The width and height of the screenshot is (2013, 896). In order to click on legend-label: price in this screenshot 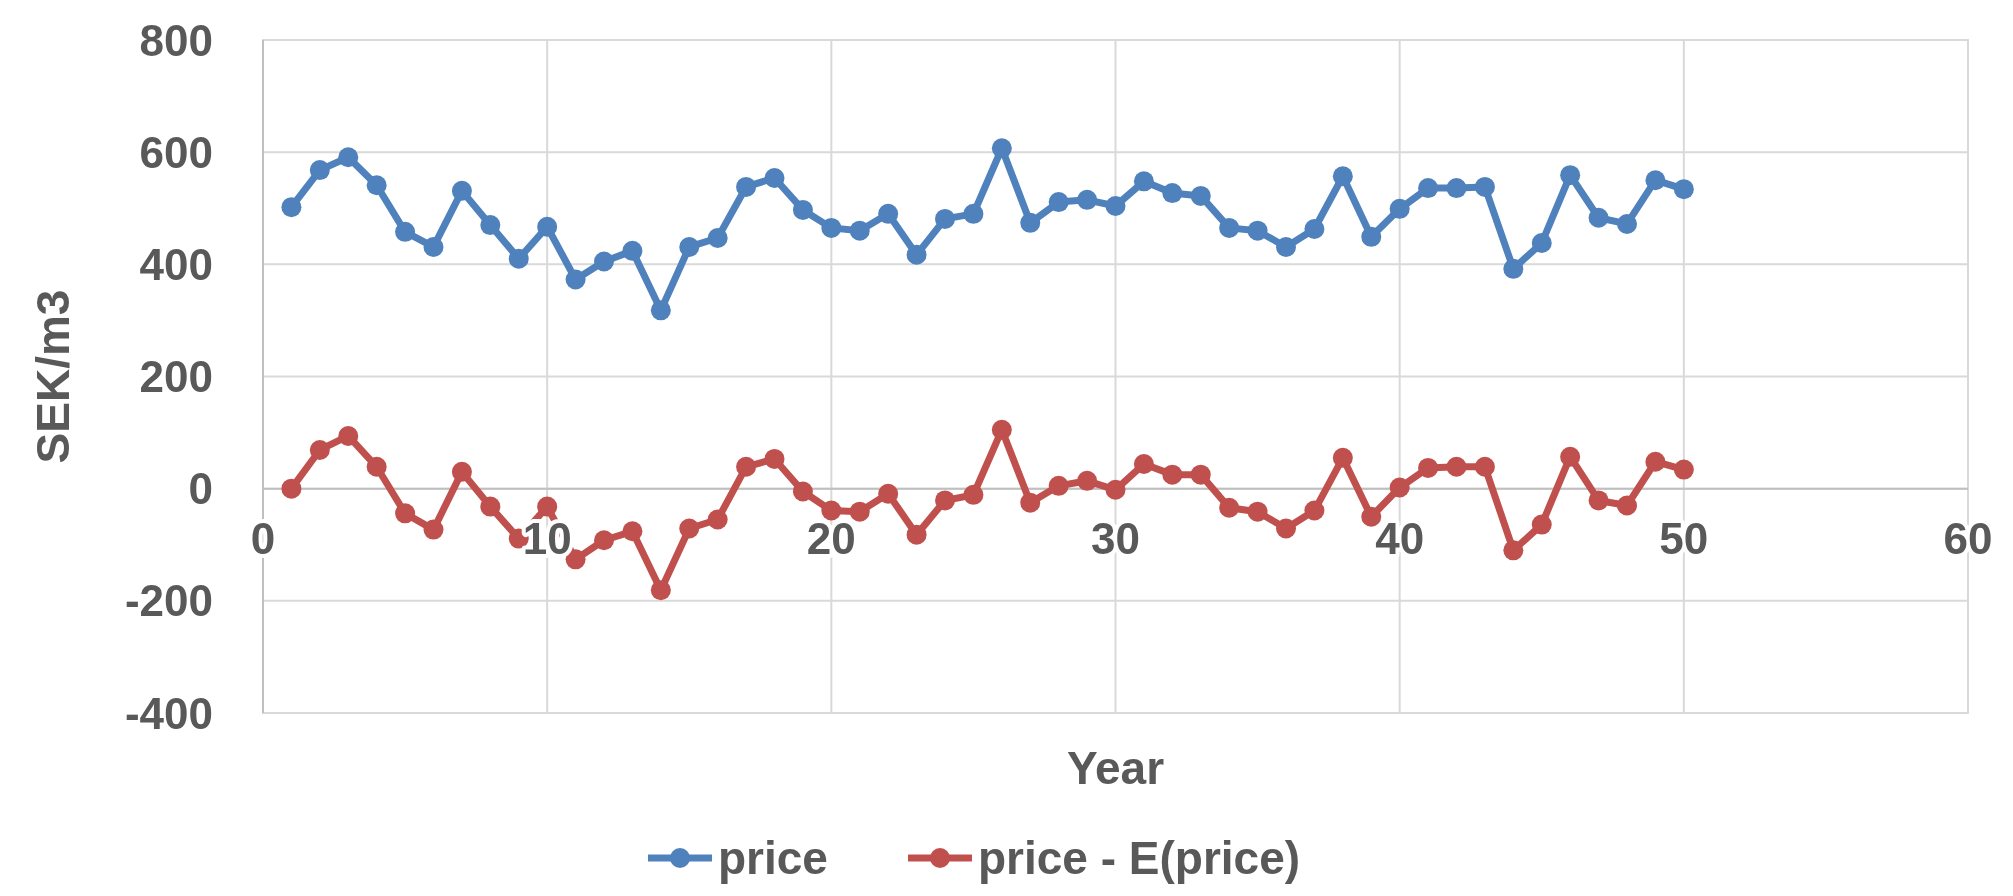, I will do `click(773, 858)`.